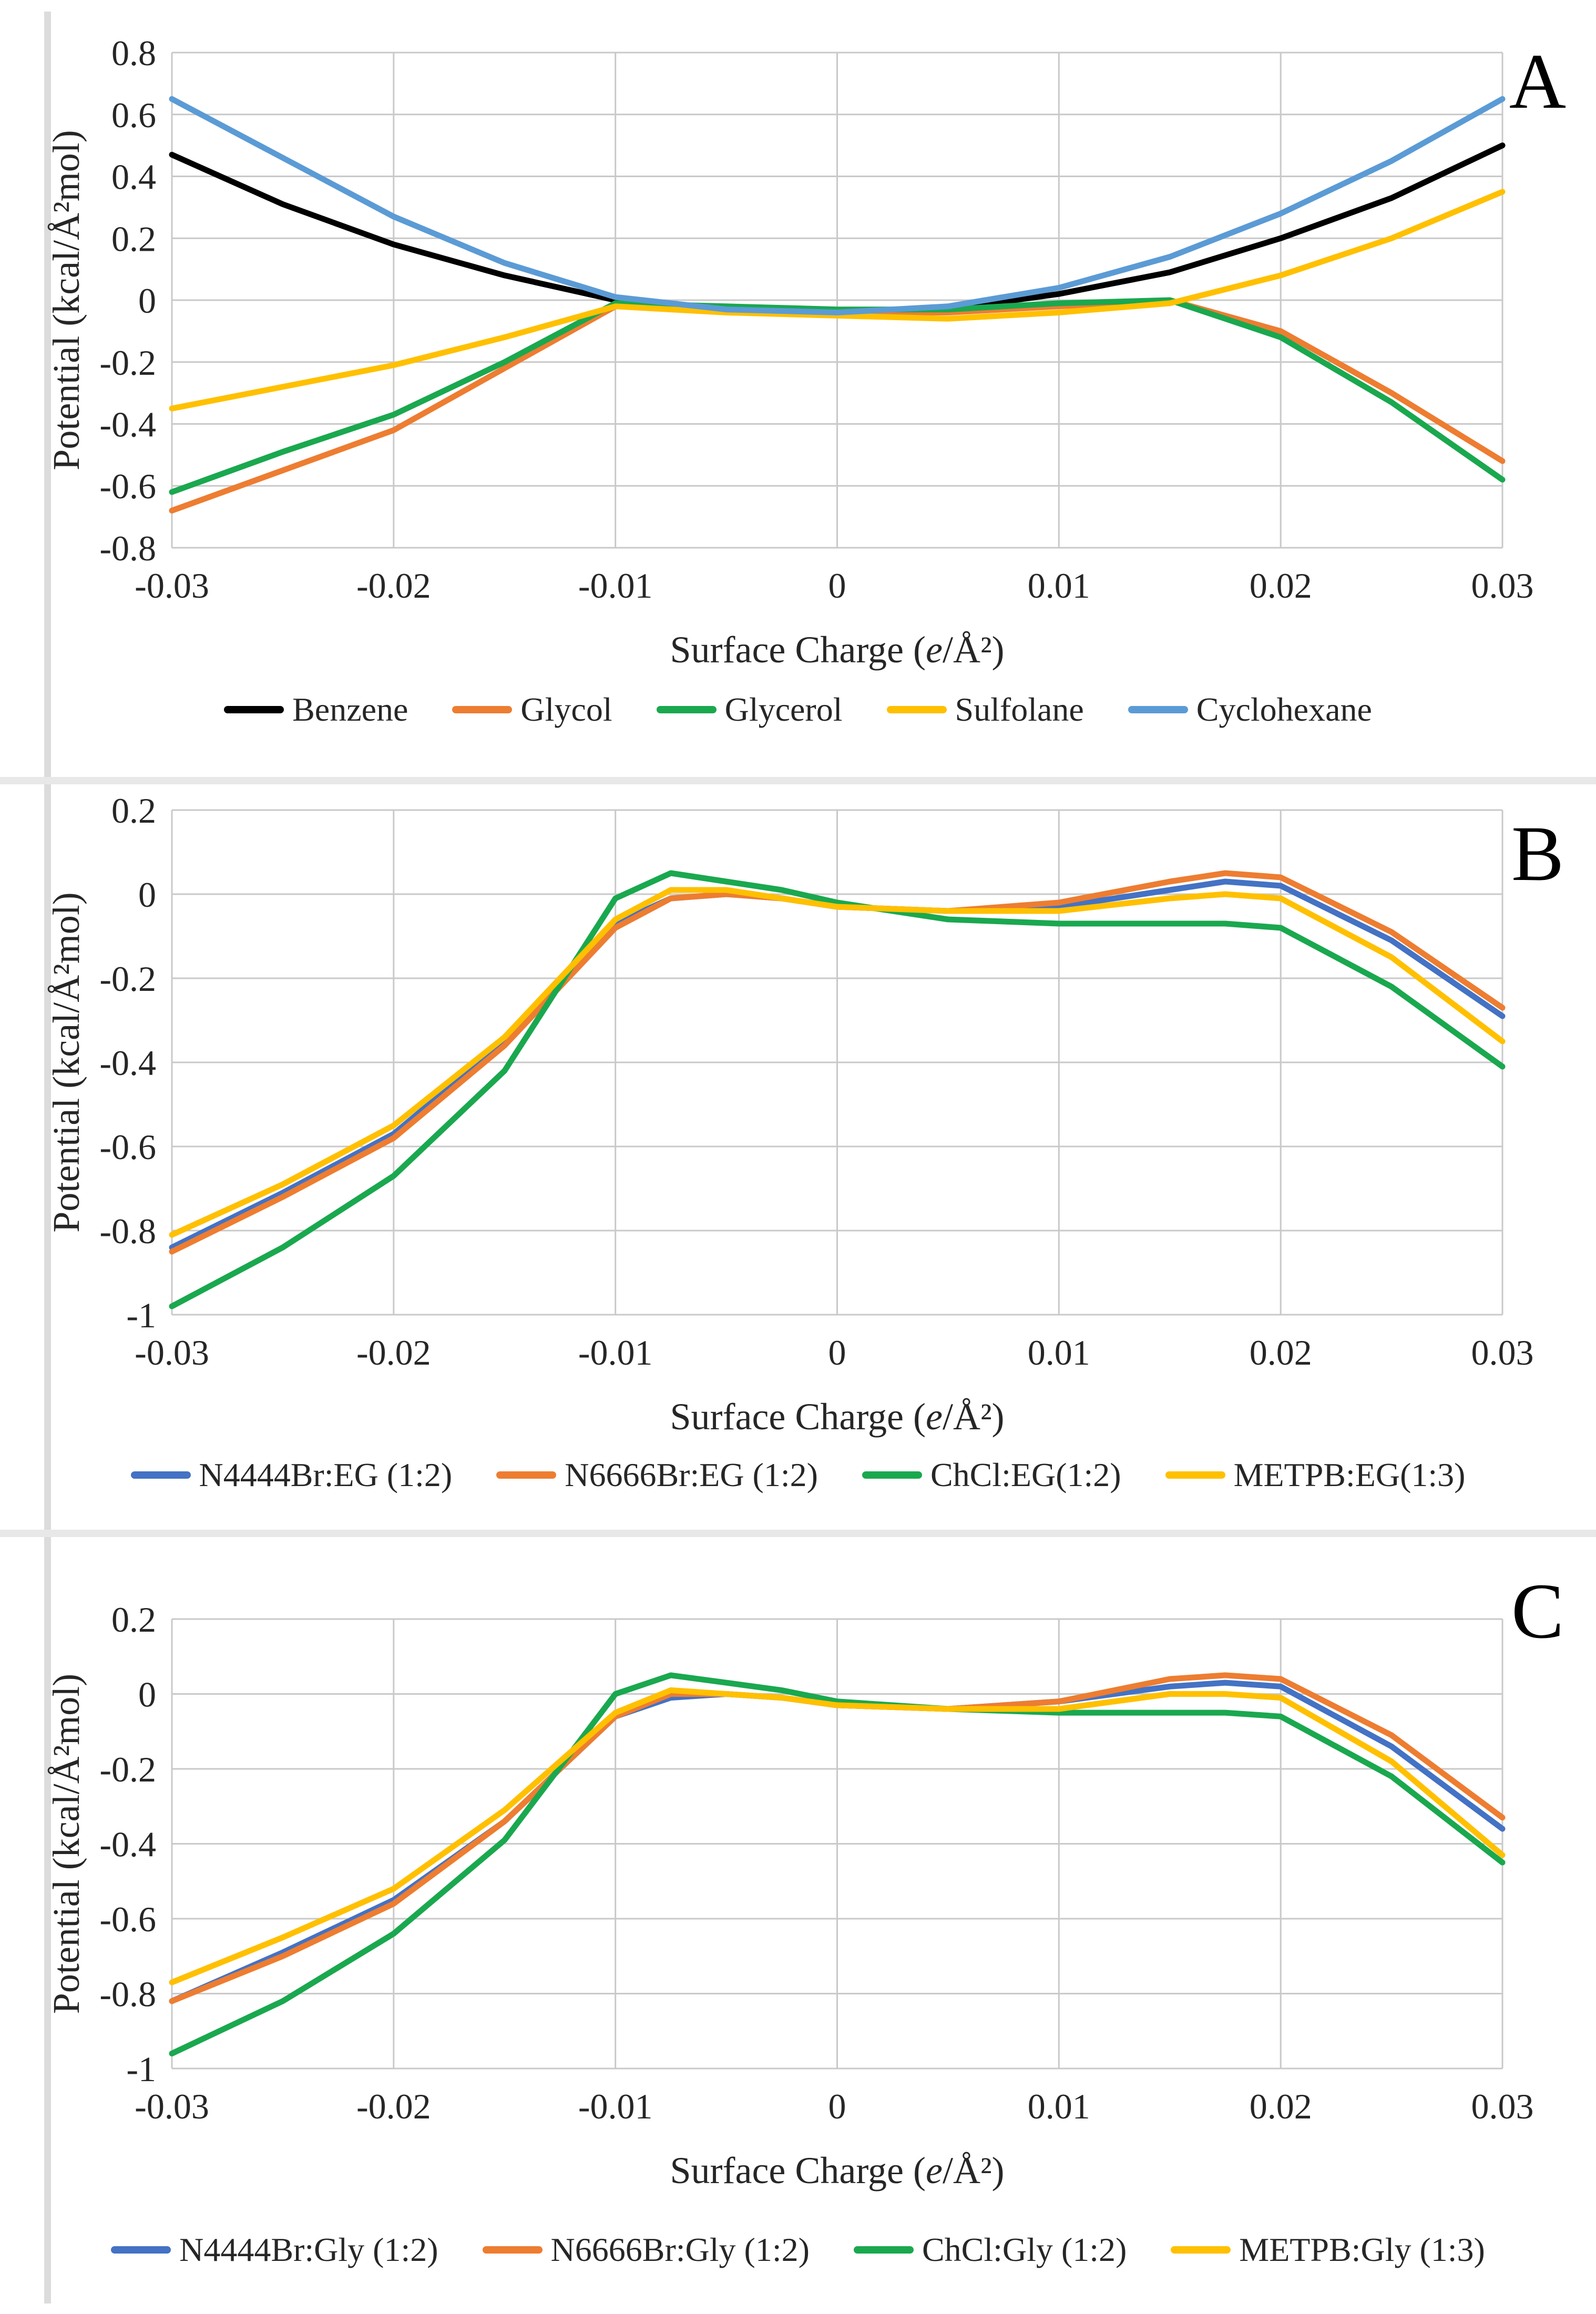 Image resolution: width=1596 pixels, height=2314 pixels. Describe the element at coordinates (326, 1474) in the screenshot. I see `legend-label: N4444Br:EG (1:2)` at that location.